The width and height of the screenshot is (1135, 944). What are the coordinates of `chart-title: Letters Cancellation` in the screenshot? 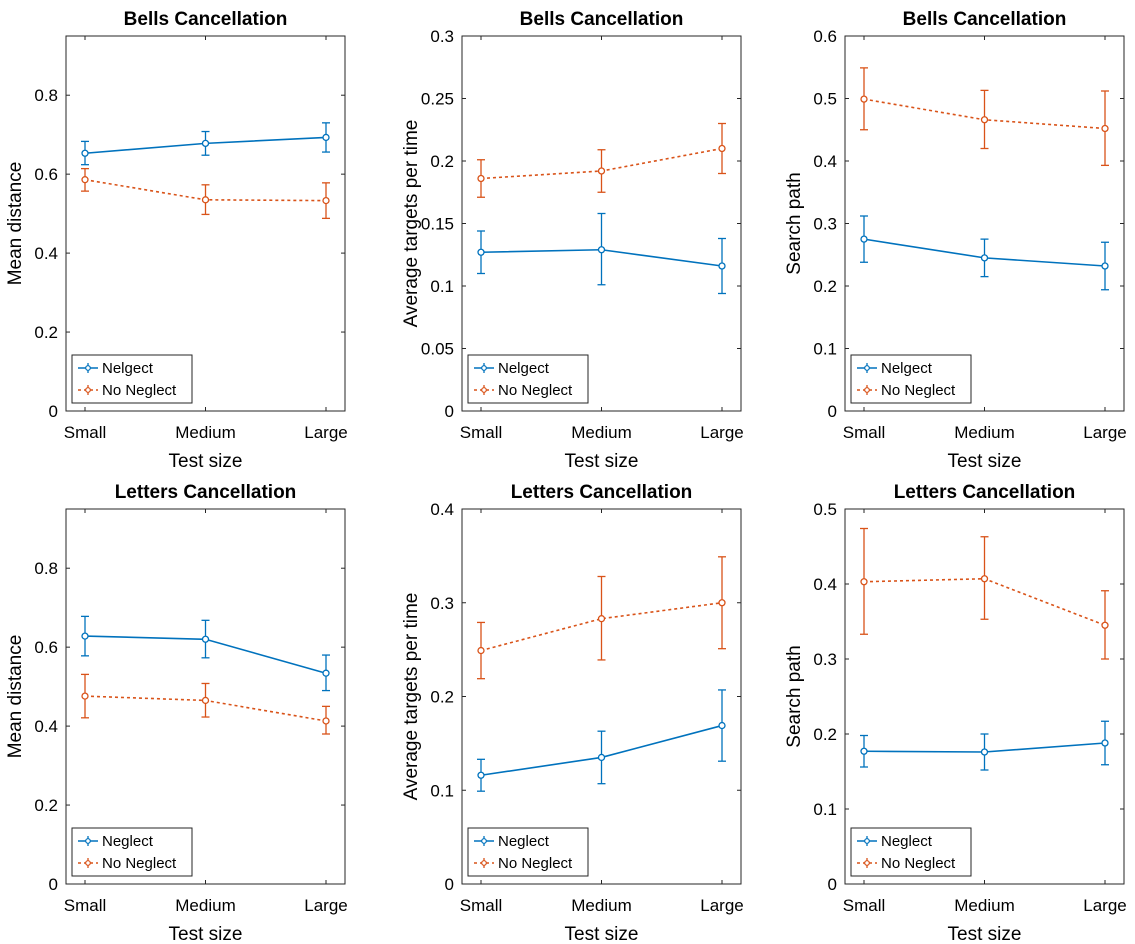 It's located at (602, 492).